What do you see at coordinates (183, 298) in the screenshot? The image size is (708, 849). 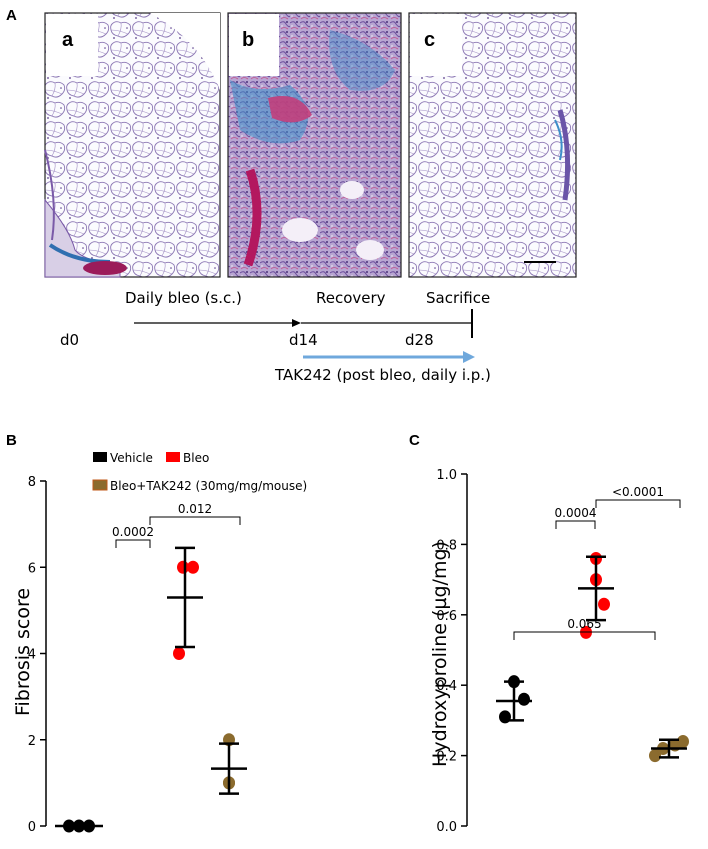 I see `phase-daily-bleo: Daily bleo (s.c.)` at bounding box center [183, 298].